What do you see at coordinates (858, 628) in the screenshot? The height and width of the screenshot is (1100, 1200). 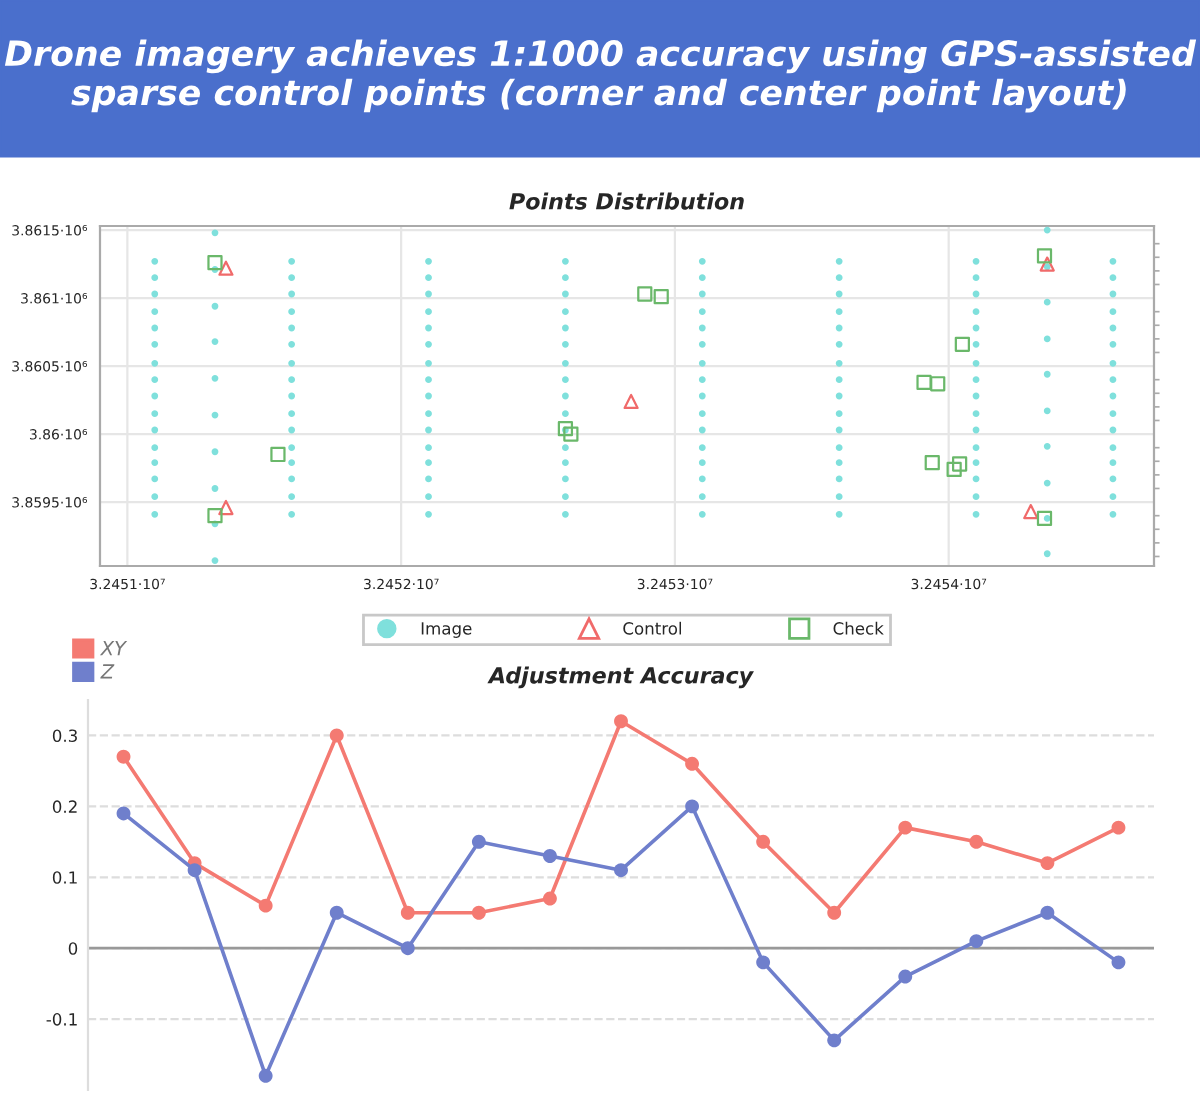 I see `legend-label: Check` at bounding box center [858, 628].